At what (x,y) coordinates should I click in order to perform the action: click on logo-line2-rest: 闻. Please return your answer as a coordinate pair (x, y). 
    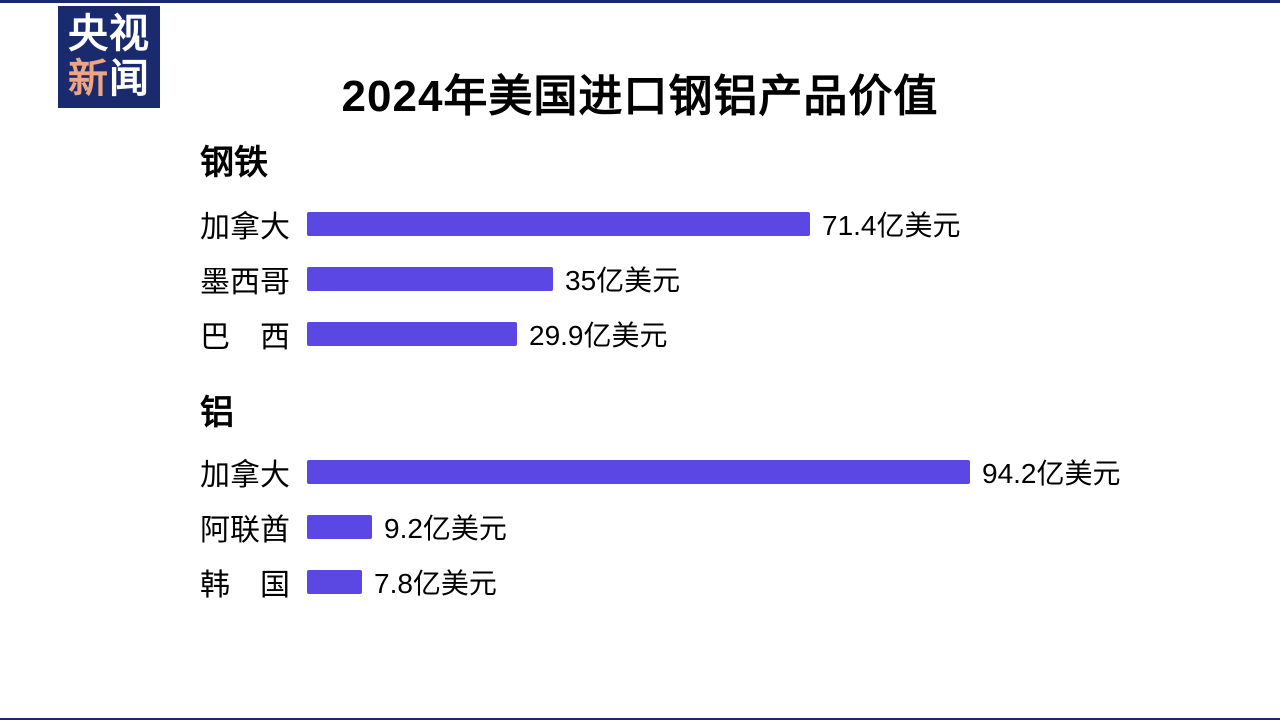
    Looking at the image, I should click on (129, 79).